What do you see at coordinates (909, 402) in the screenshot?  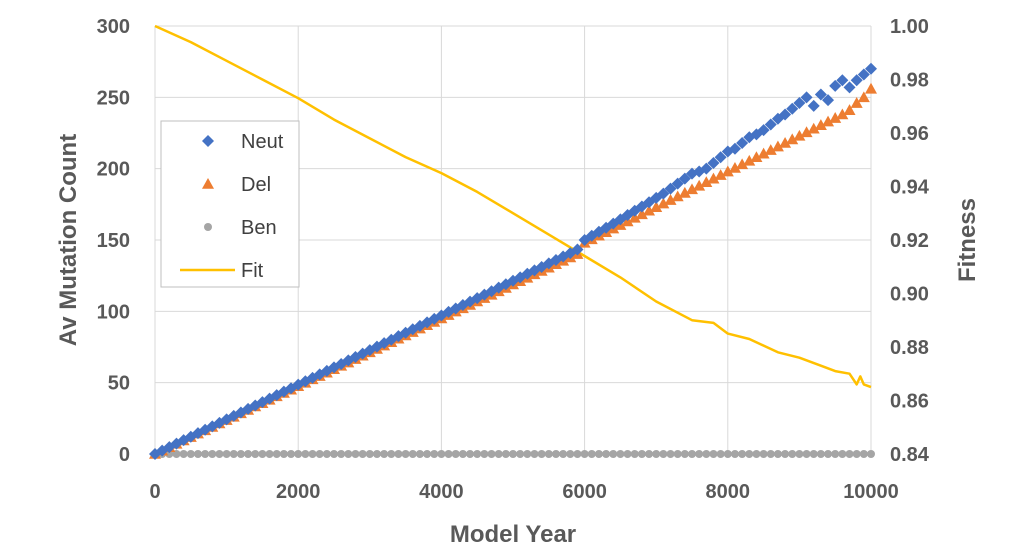 I see `y-right-tick-label: 0.86` at bounding box center [909, 402].